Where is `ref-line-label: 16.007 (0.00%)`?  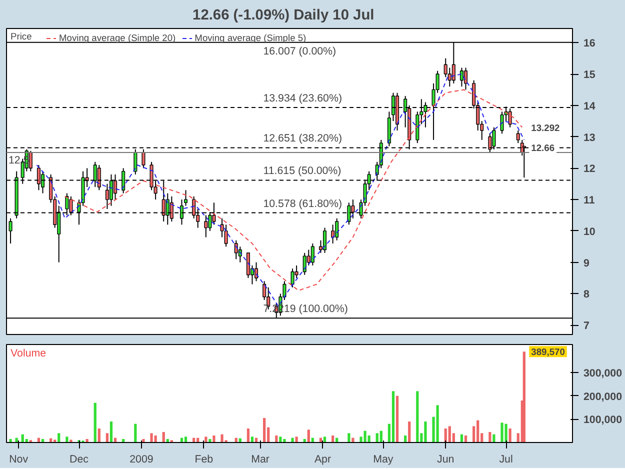
ref-line-label: 16.007 (0.00%) is located at coordinates (299, 51).